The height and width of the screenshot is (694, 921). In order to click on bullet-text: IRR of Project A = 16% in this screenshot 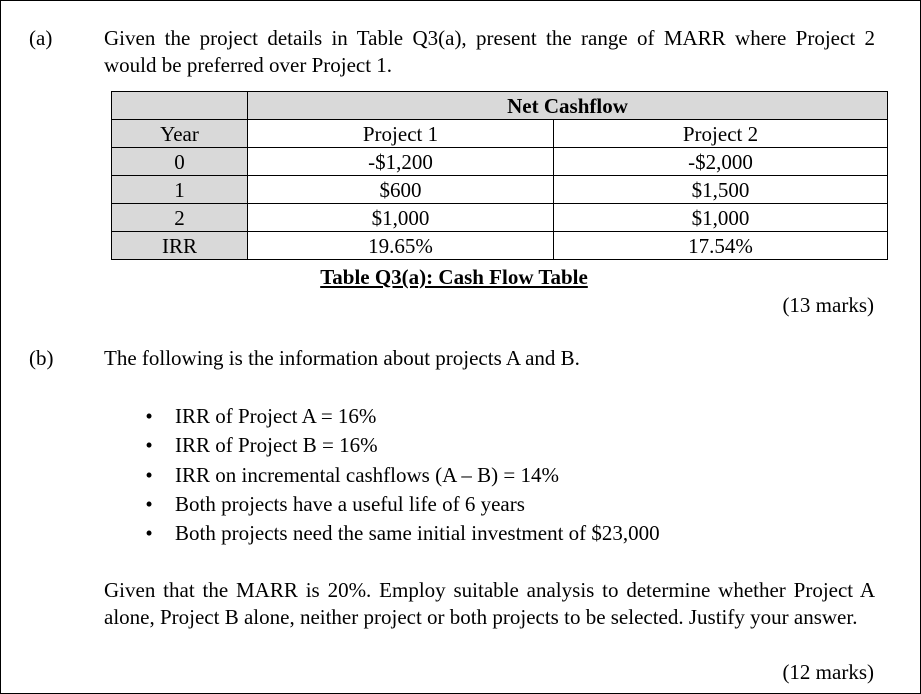, I will do `click(276, 416)`.